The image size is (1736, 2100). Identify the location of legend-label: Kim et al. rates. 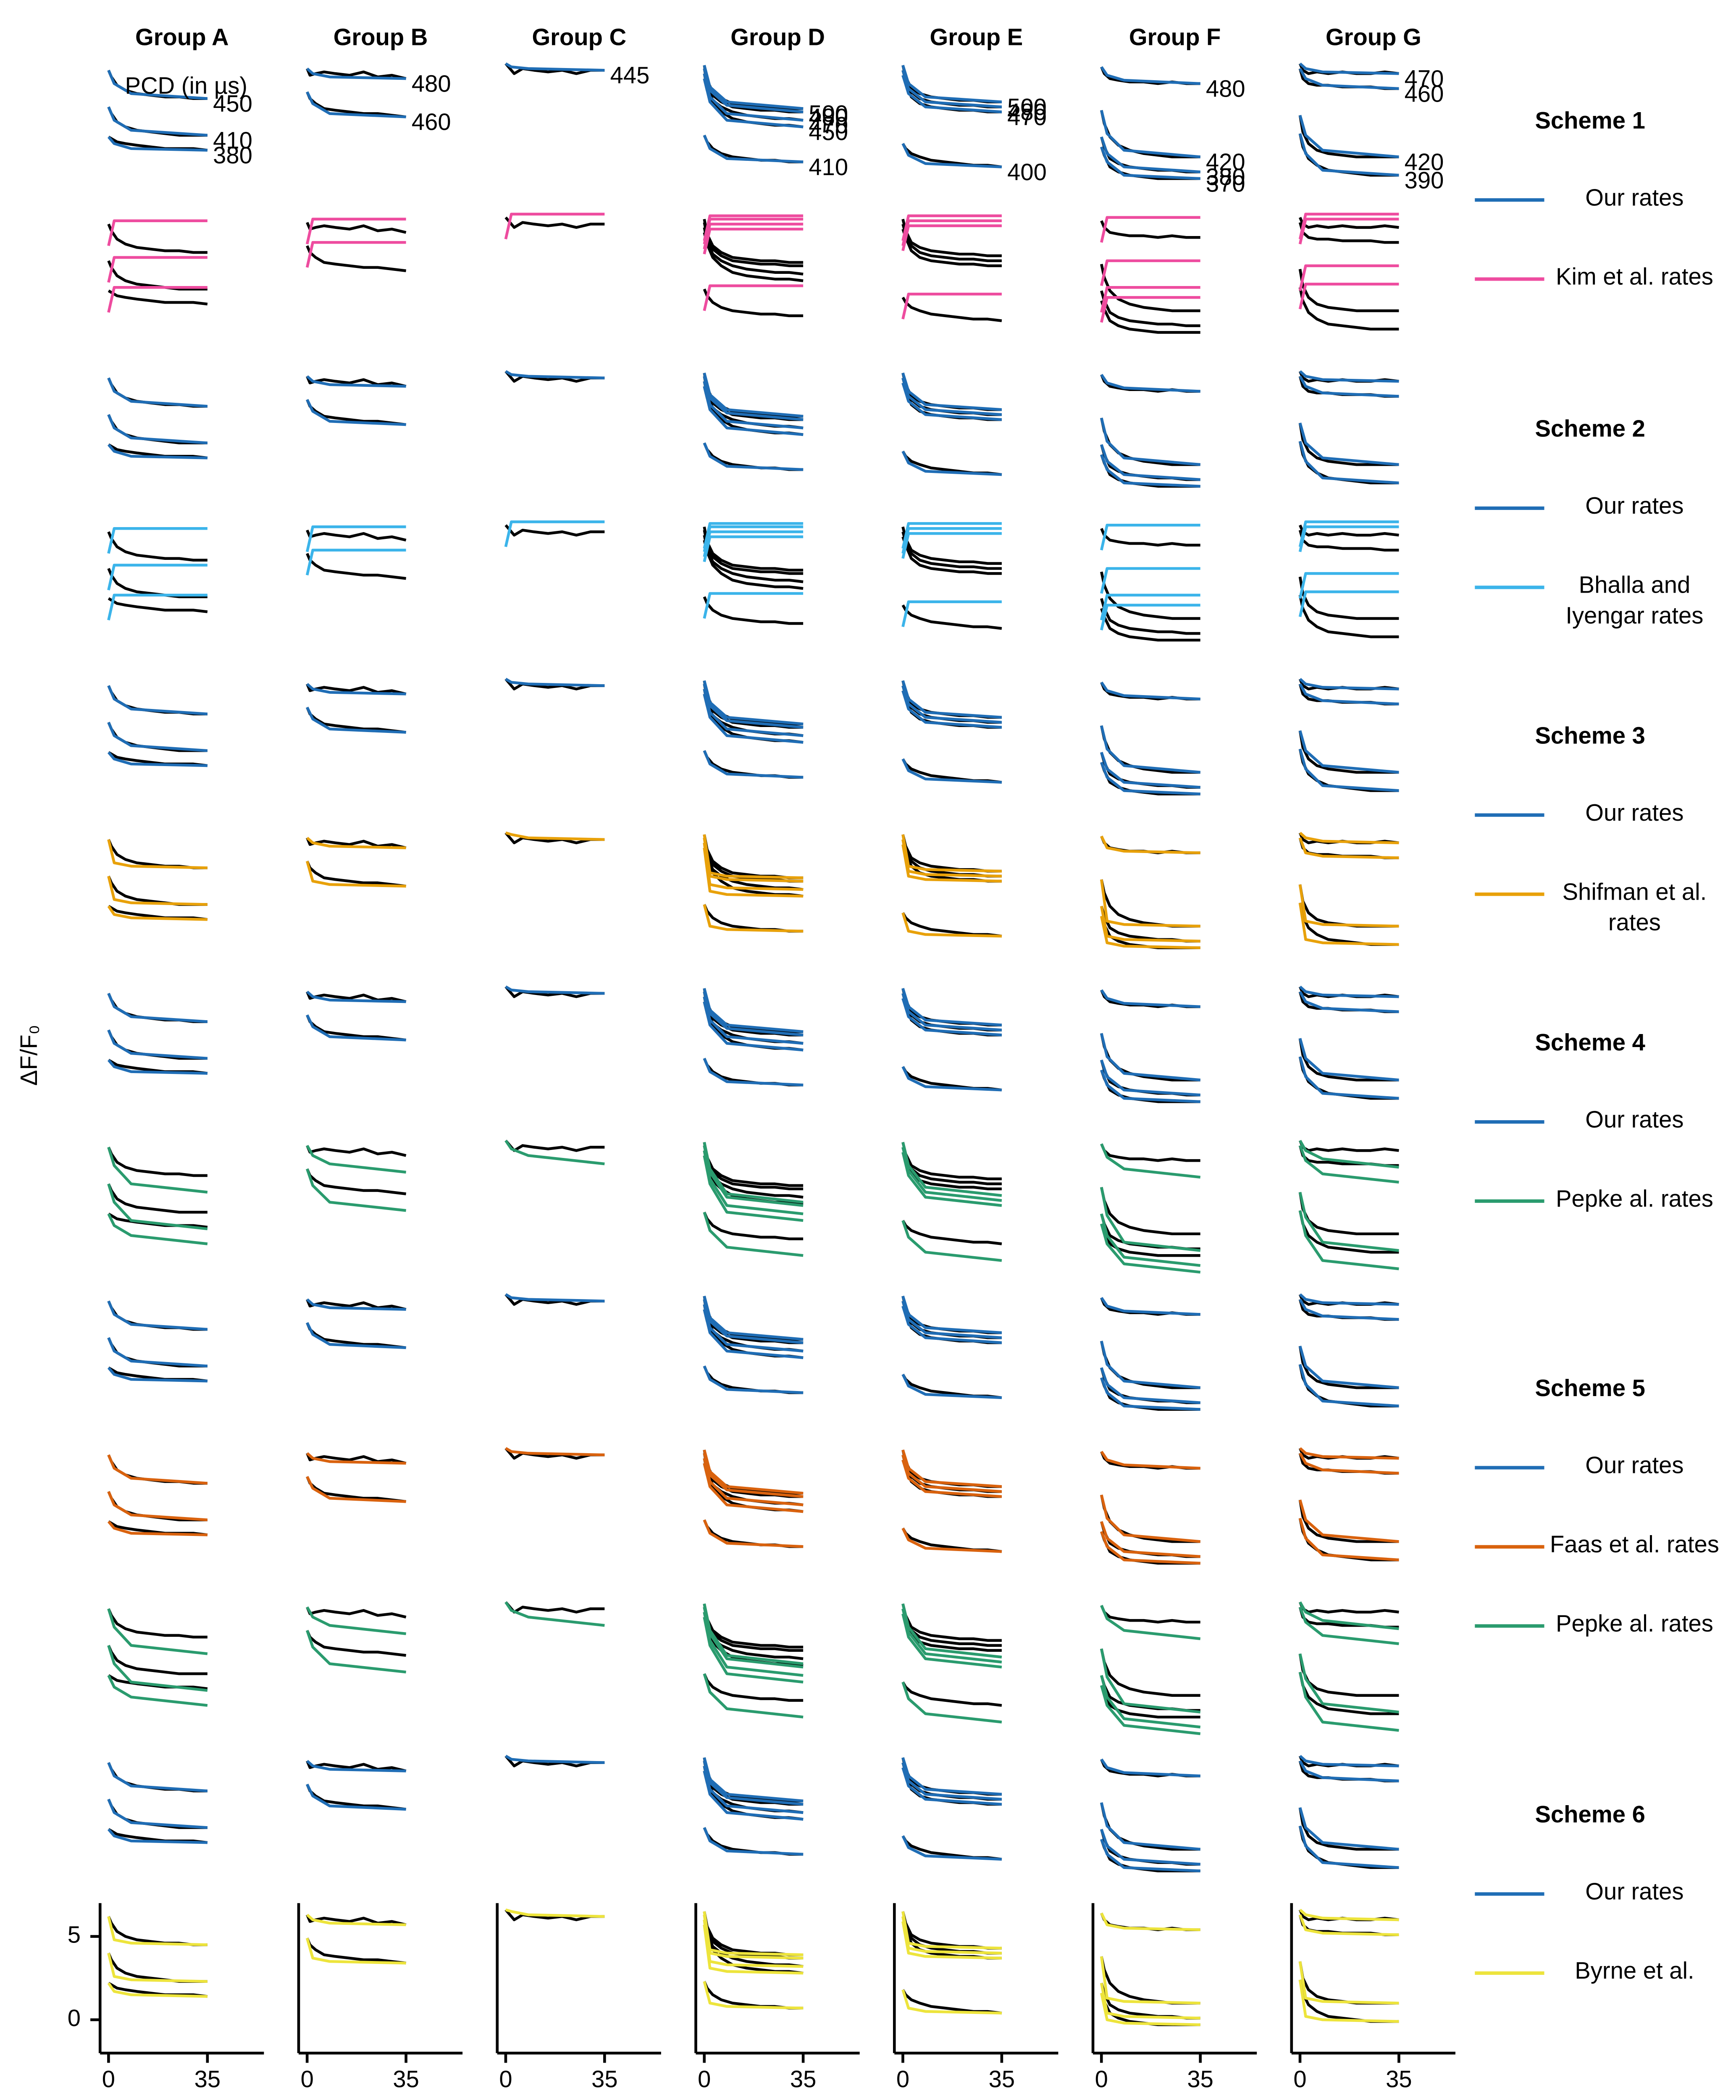
(1634, 277).